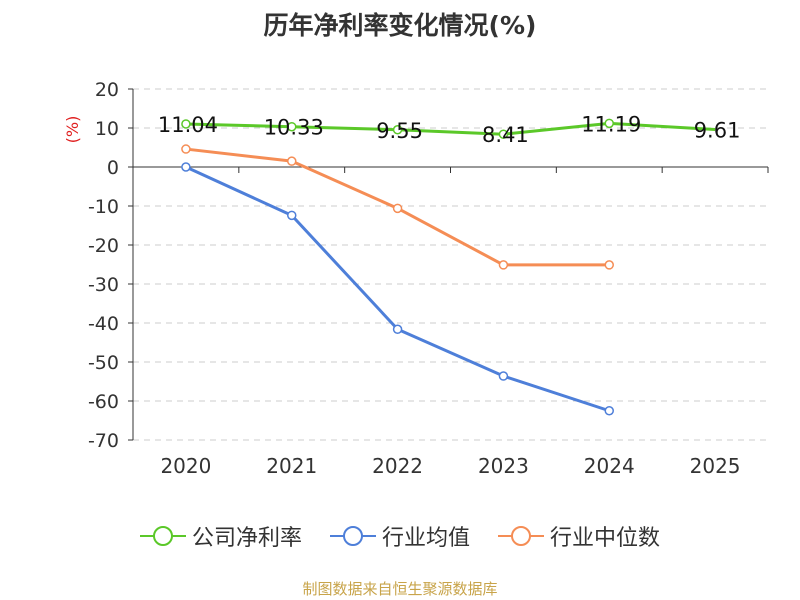 The image size is (800, 600). Describe the element at coordinates (103, 207) in the screenshot. I see `y-tick-label: -10` at that location.